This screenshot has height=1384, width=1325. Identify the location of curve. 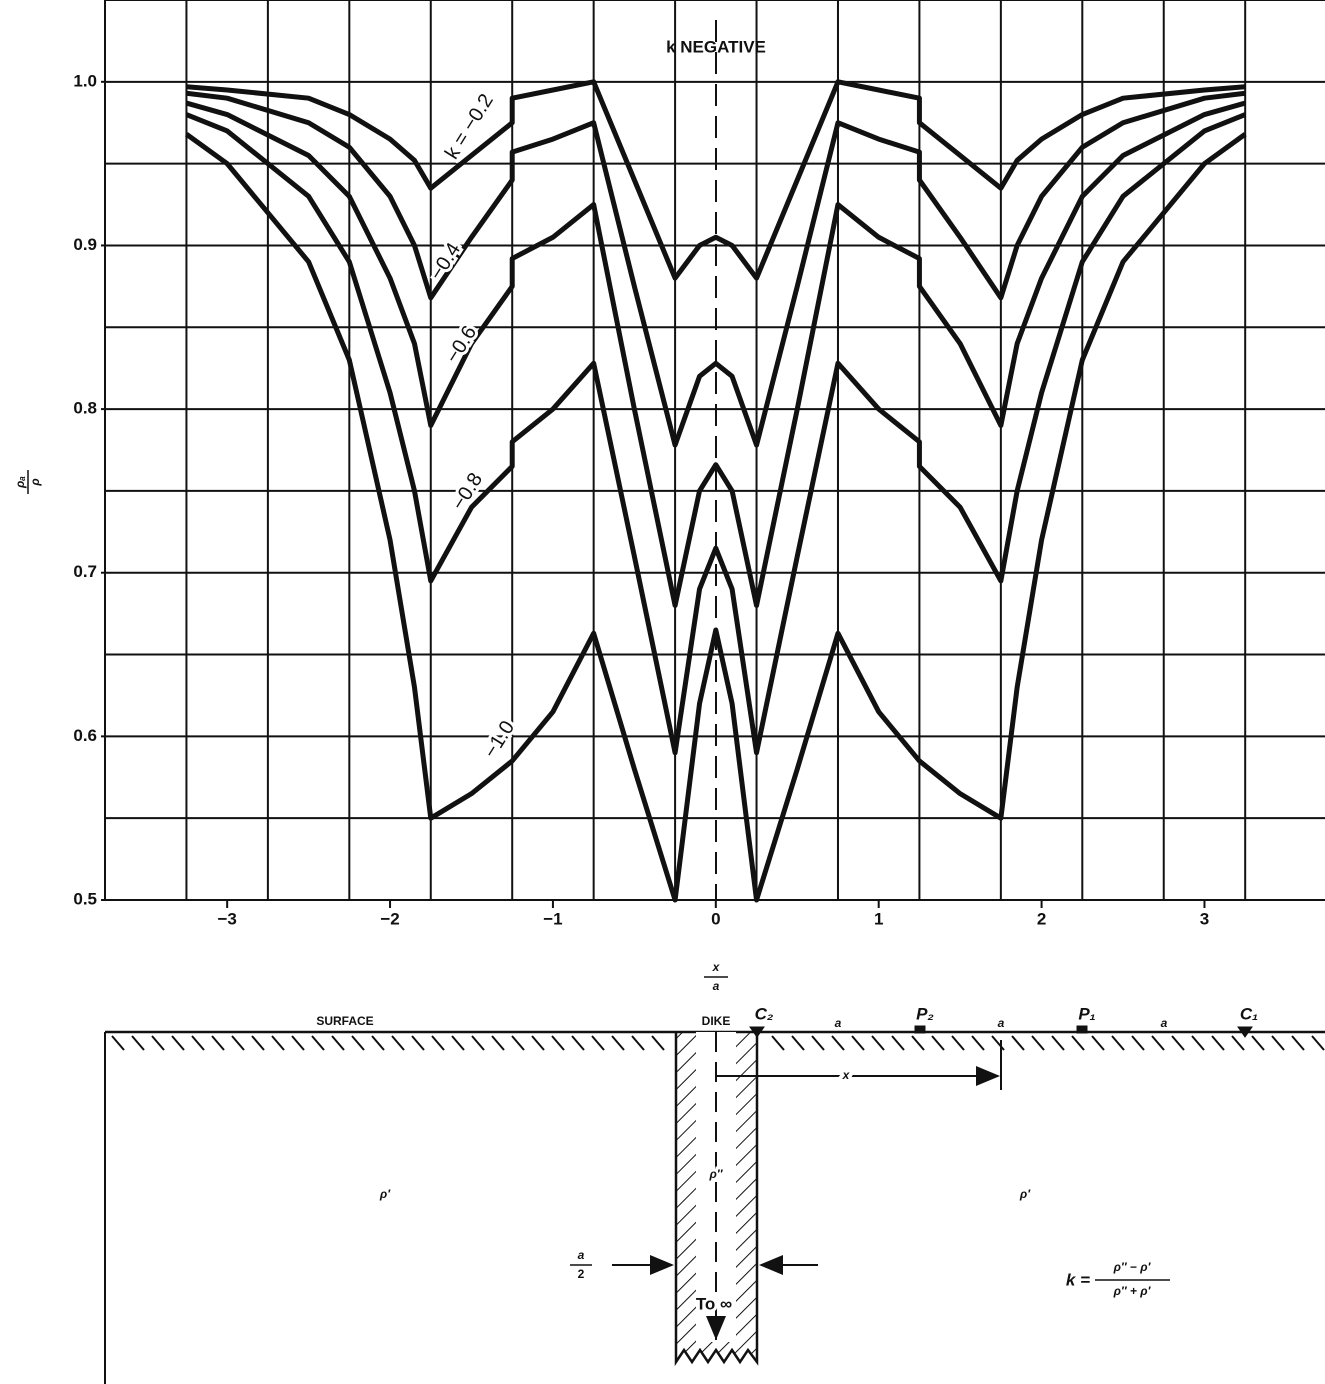
(716, 180).